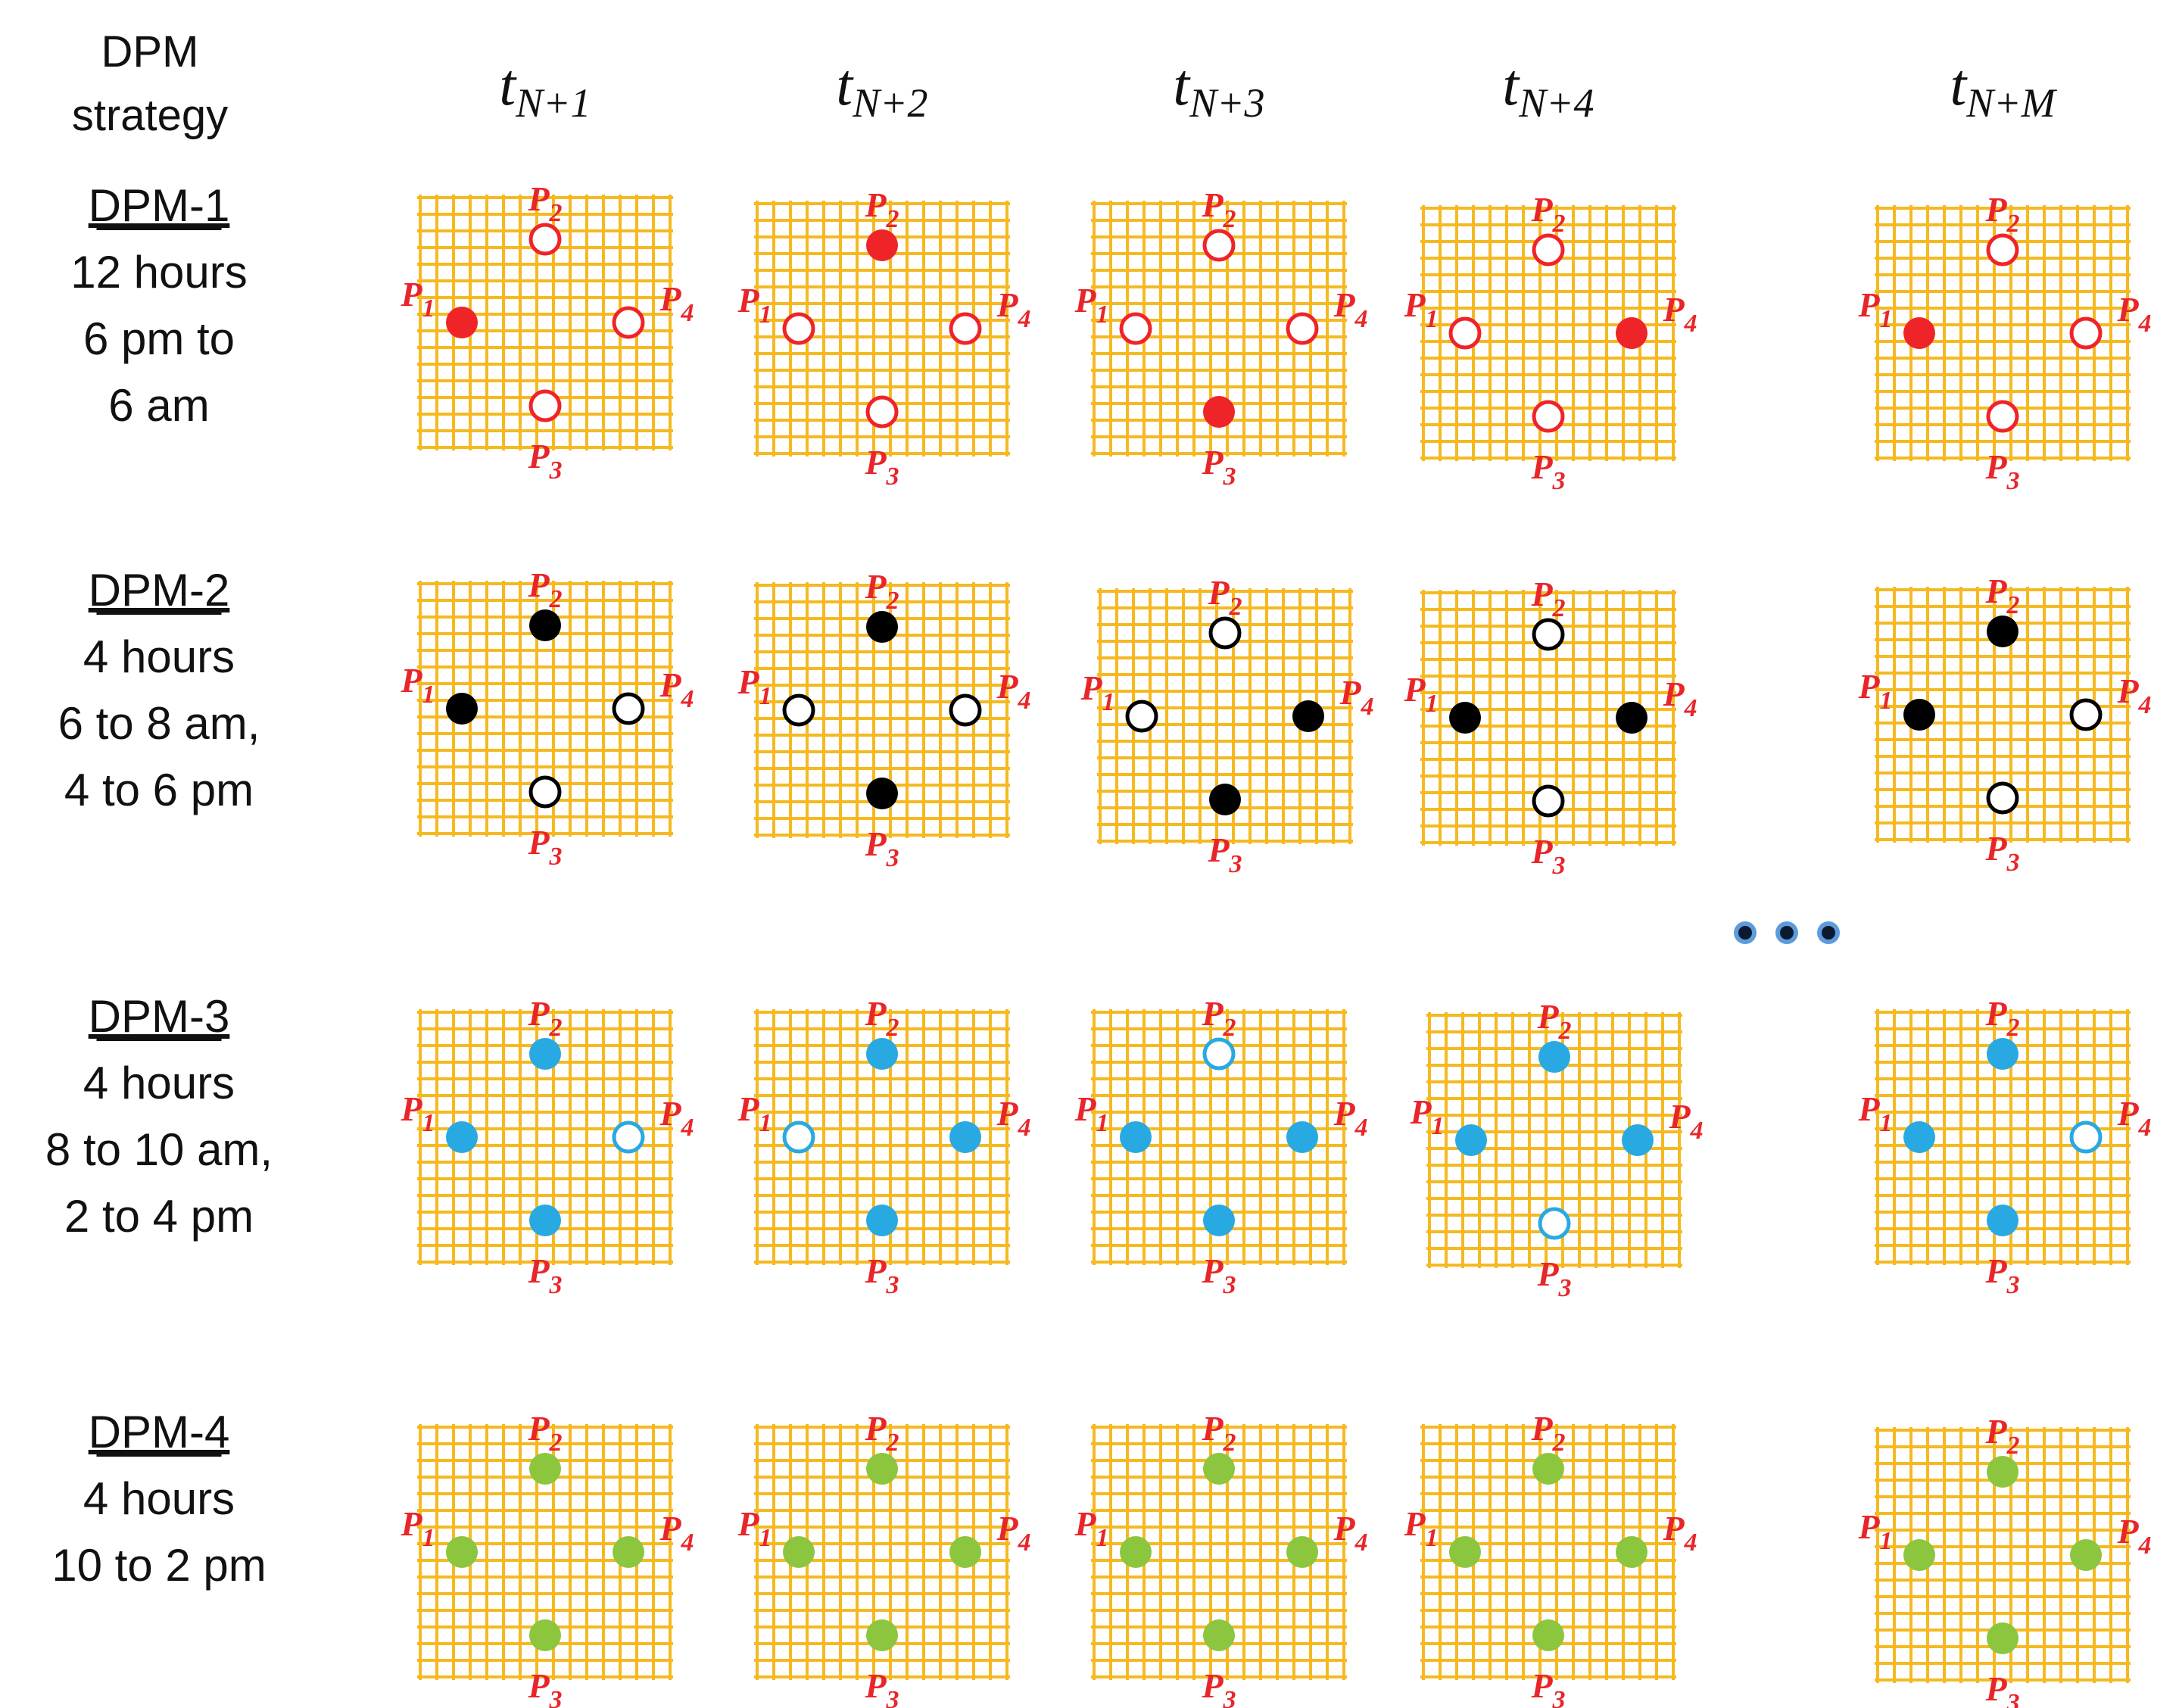 This screenshot has height=1708, width=2179. What do you see at coordinates (553, 103) in the screenshot?
I see `time-step-subscript: N+1` at bounding box center [553, 103].